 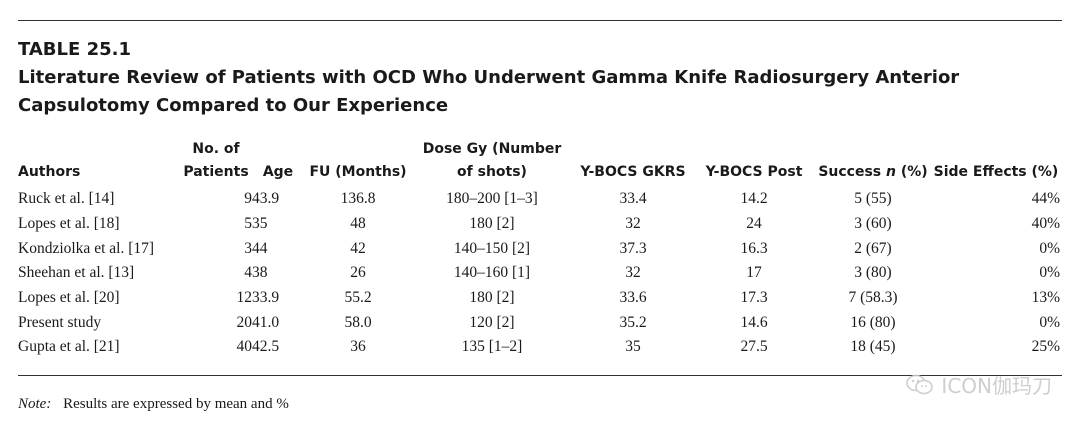 What do you see at coordinates (60, 322) in the screenshot?
I see `cell-authors: Present study` at bounding box center [60, 322].